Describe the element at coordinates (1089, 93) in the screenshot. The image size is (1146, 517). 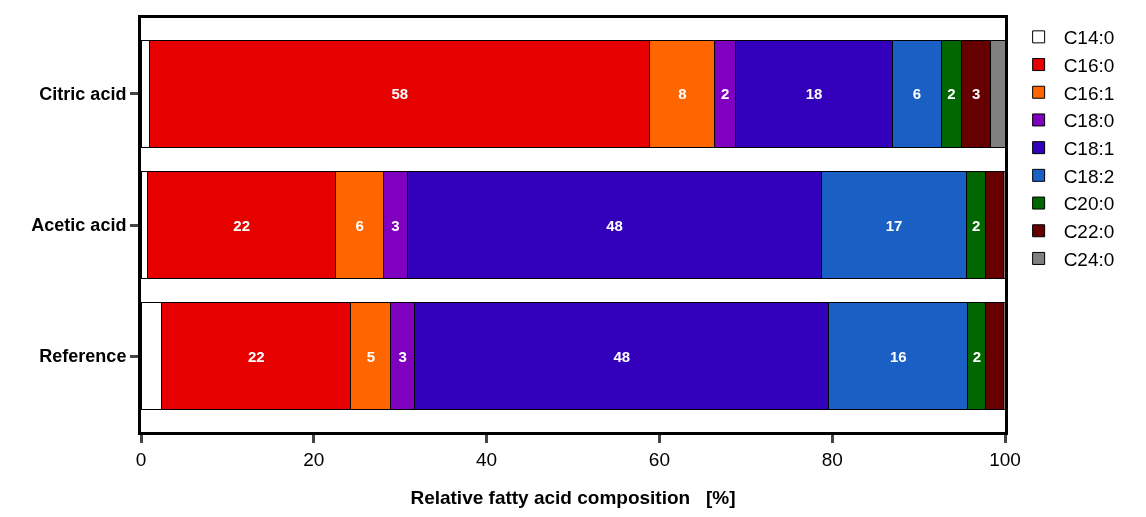
I see `legend-label: C16:1` at that location.